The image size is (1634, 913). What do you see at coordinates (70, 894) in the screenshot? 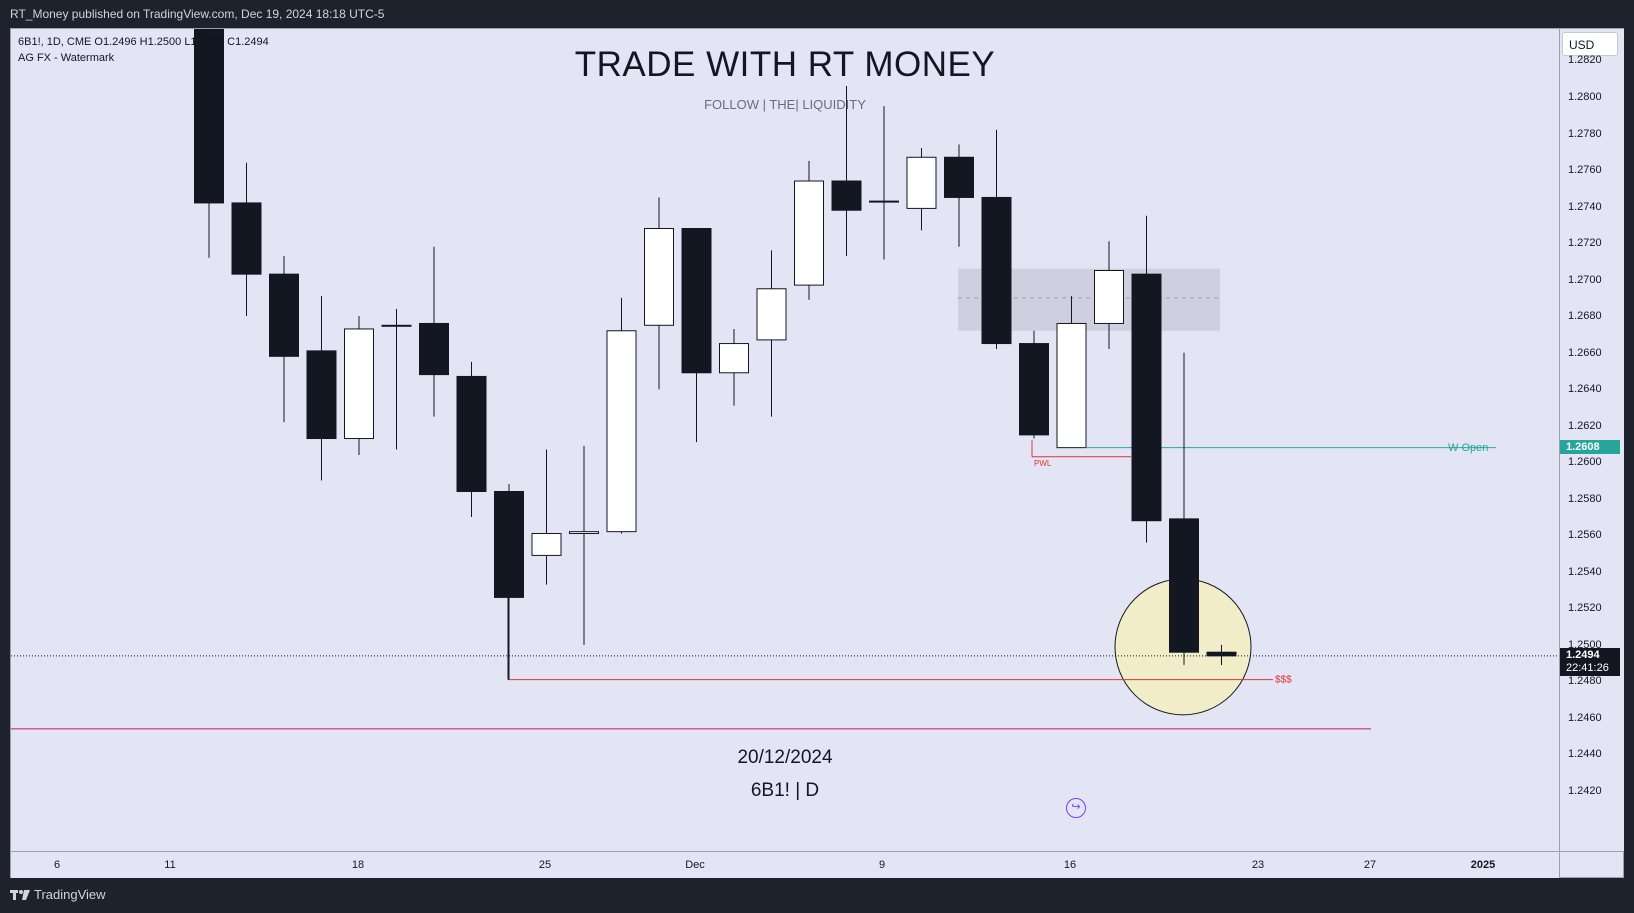
I see `tradingview-brand: TradingView` at bounding box center [70, 894].